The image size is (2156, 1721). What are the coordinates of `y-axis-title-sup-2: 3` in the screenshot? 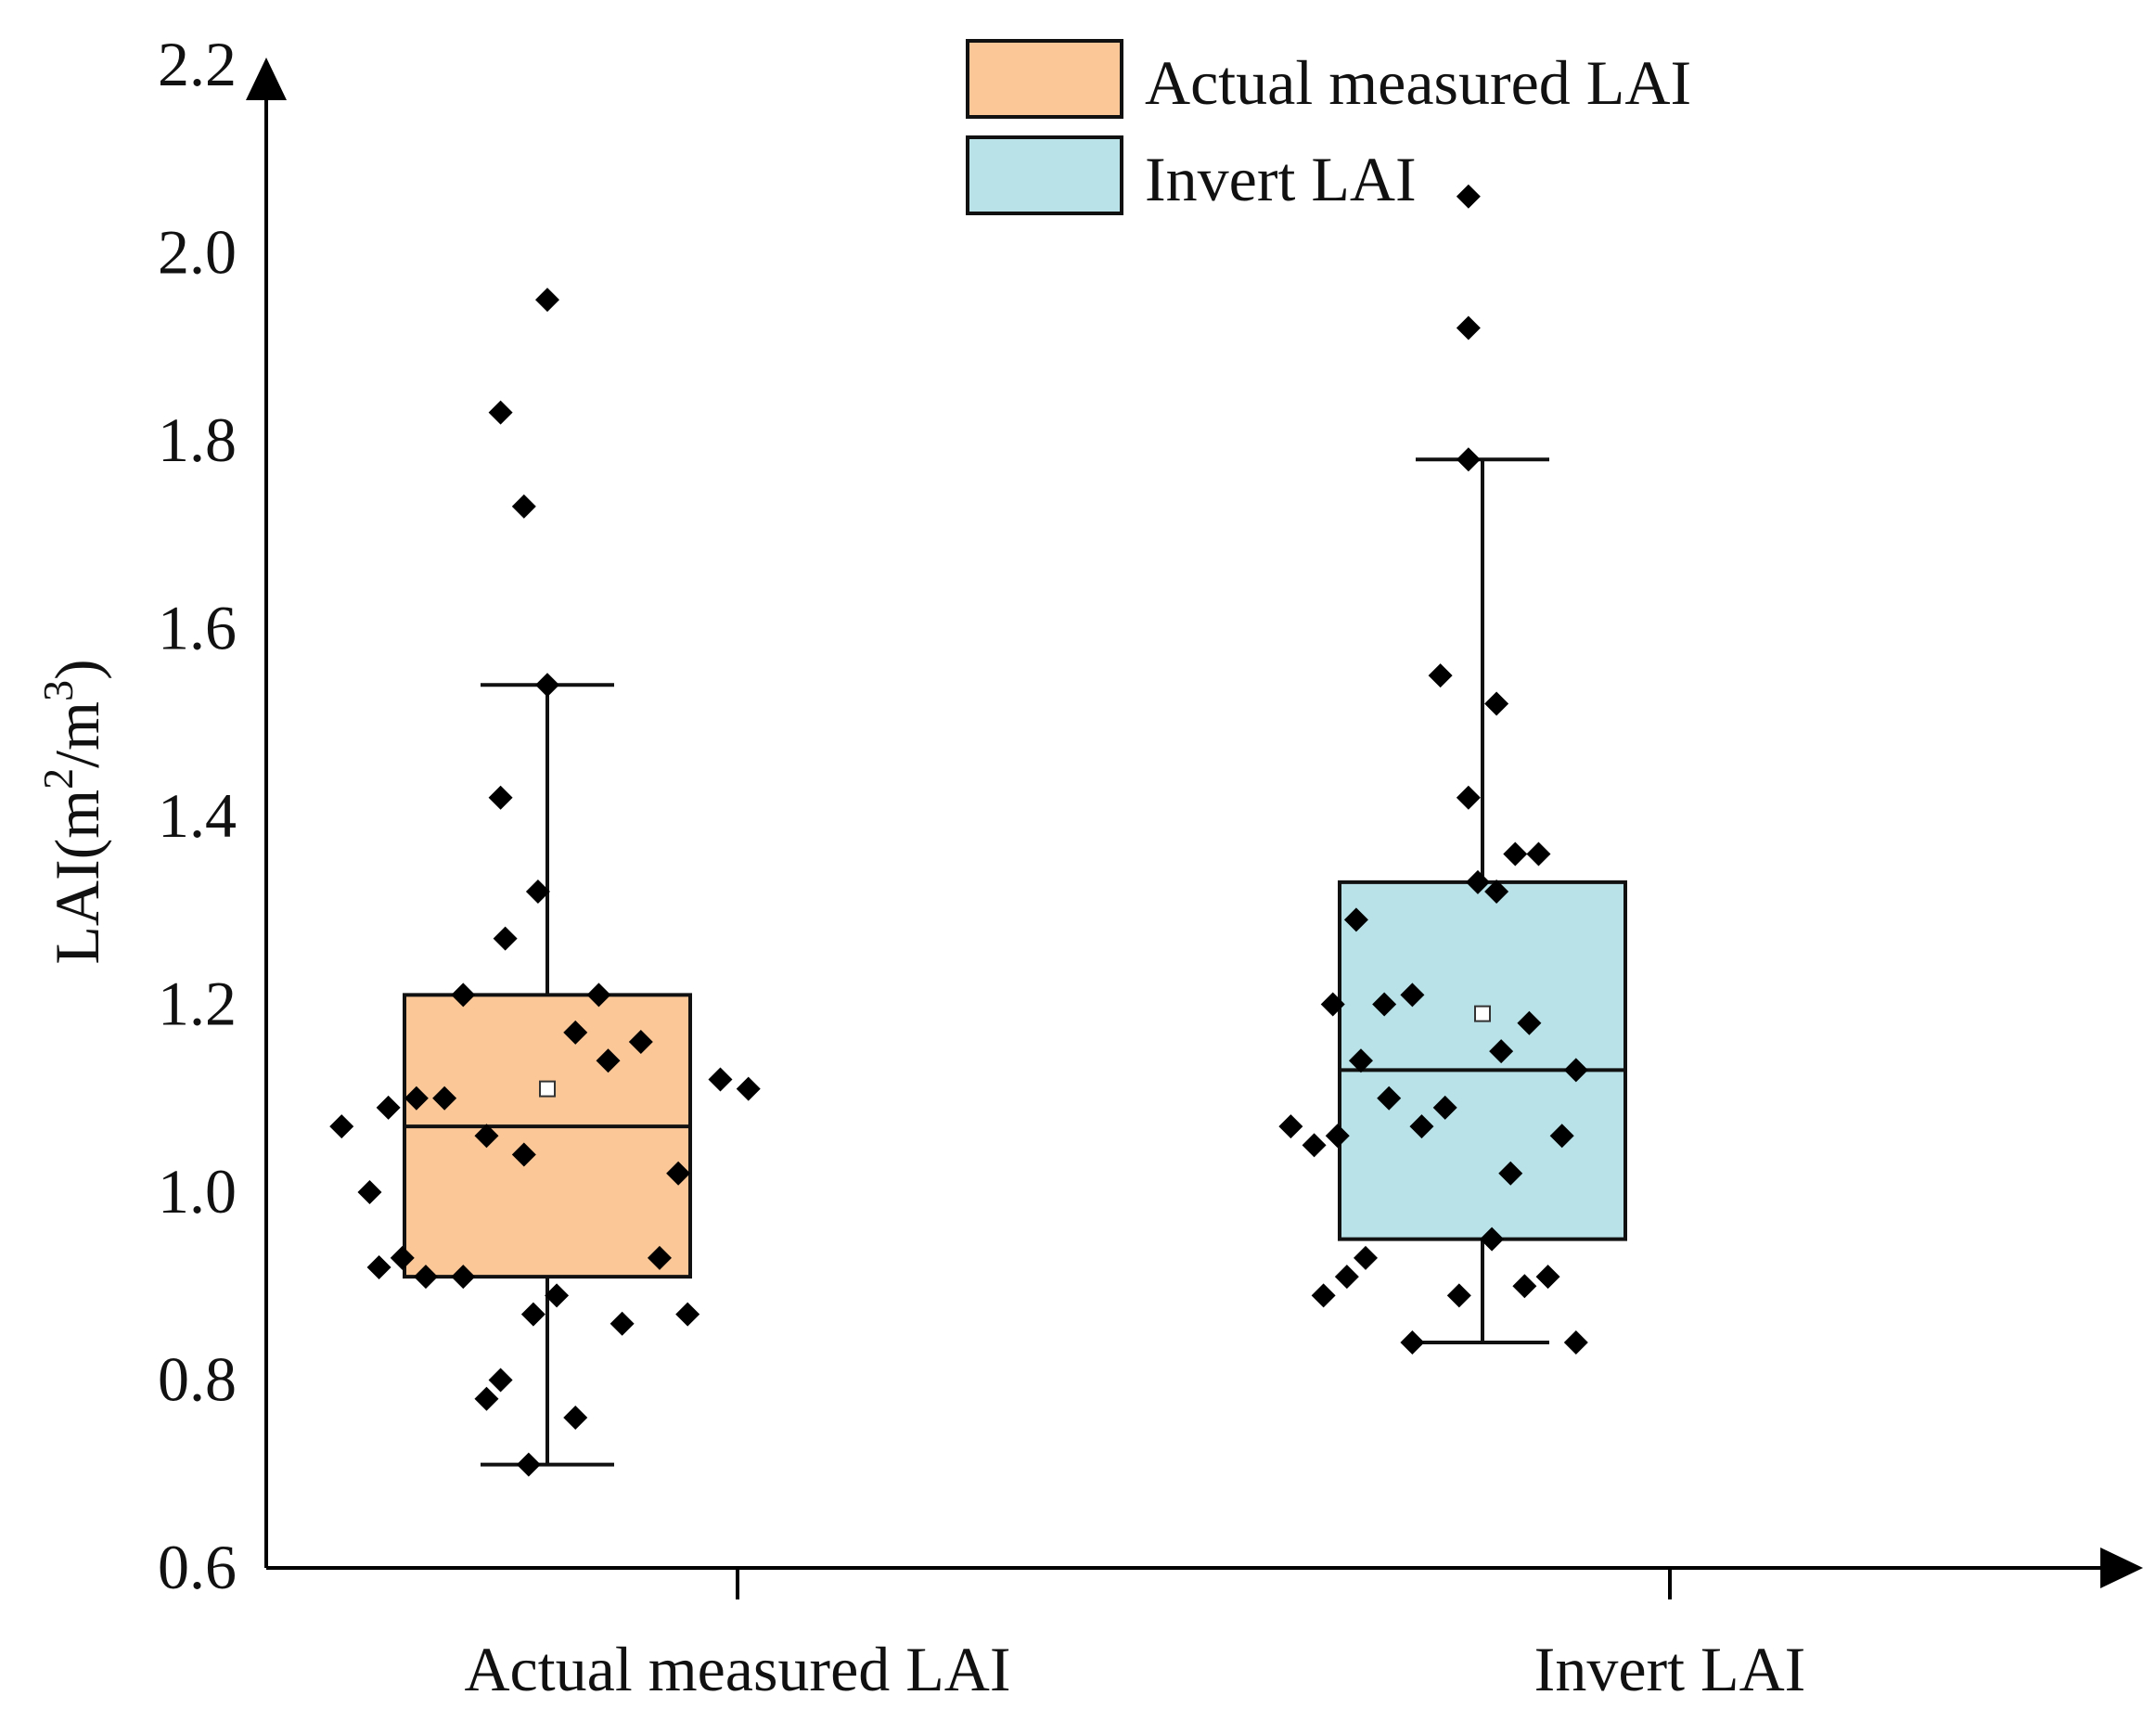 It's located at (58, 690).